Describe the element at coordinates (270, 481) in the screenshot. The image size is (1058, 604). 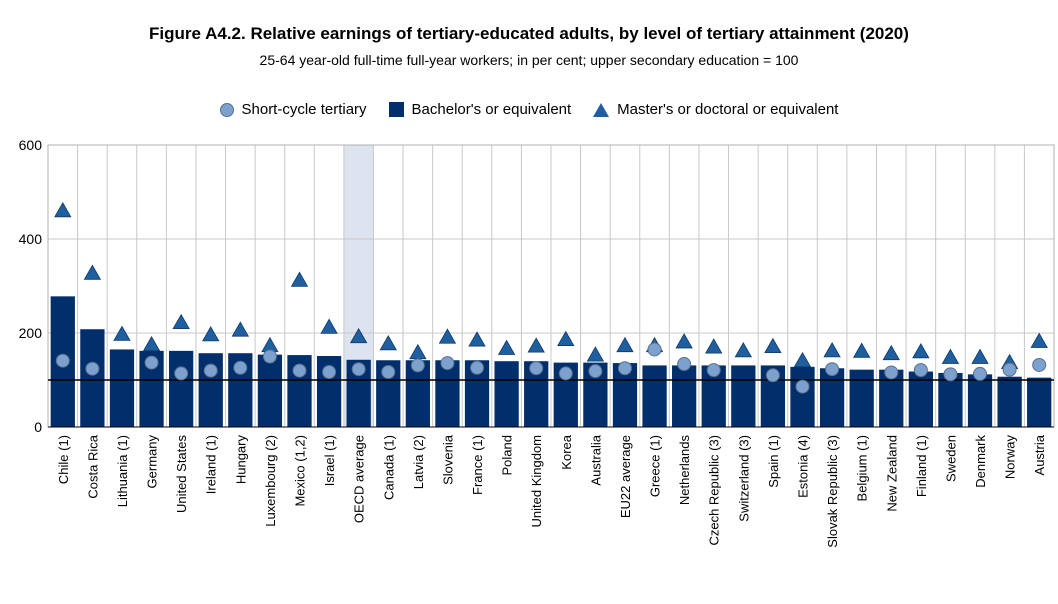
I see `x-tick-label: Luxembourg (2)` at that location.